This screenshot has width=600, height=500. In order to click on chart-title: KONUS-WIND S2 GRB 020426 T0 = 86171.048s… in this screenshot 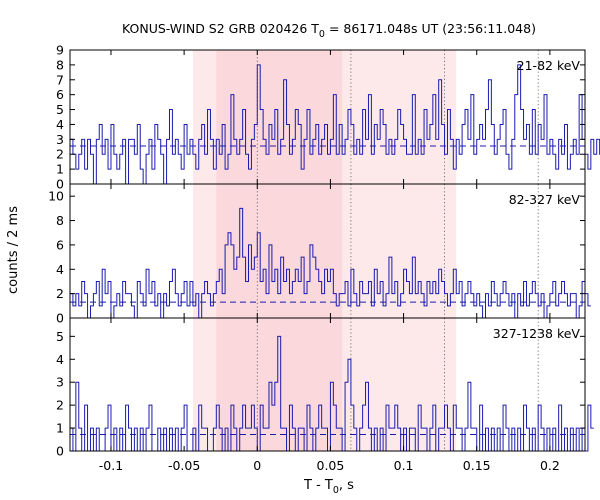, I will do `click(329, 30)`.